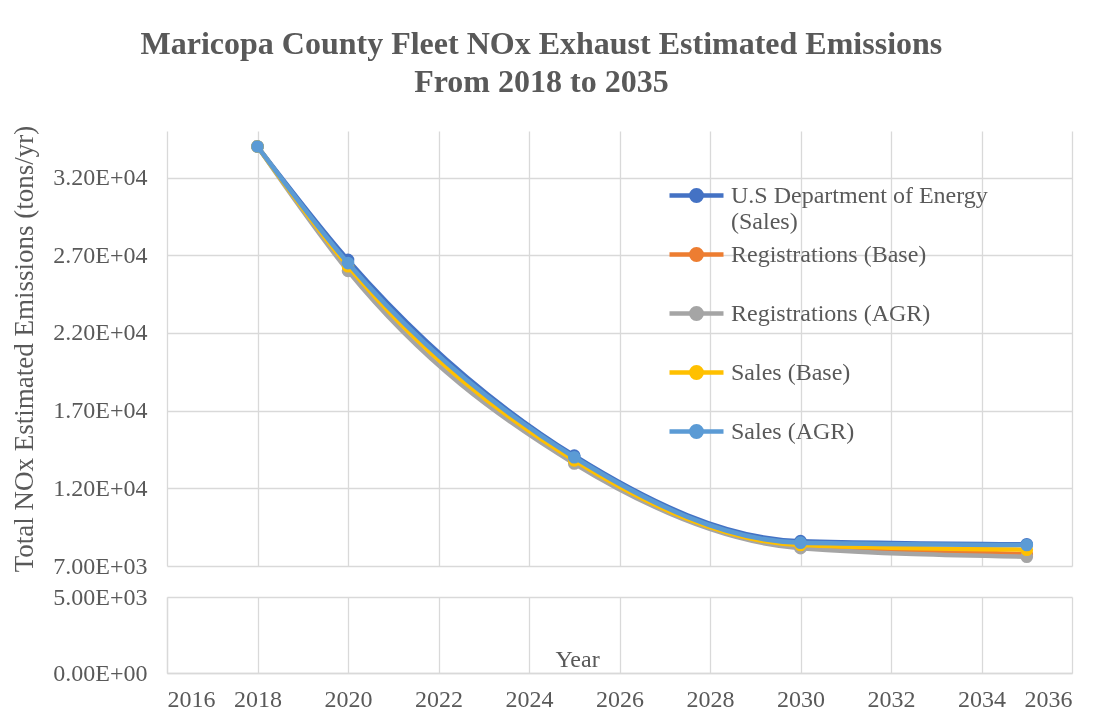  I want to click on y-axis-title: Total NOx Estimated Emissions (tons/yr), so click(24, 349).